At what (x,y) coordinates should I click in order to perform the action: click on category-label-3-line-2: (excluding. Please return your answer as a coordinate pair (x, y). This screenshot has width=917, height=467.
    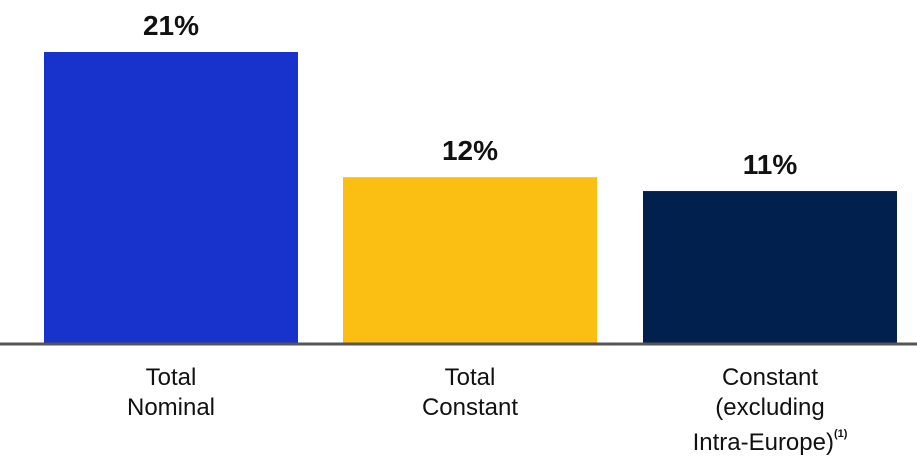
    Looking at the image, I should click on (770, 407).